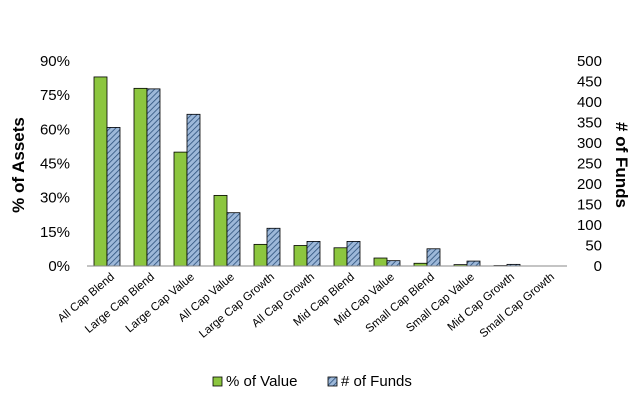  I want to click on category-label: Small Cap Growth, so click(517, 305).